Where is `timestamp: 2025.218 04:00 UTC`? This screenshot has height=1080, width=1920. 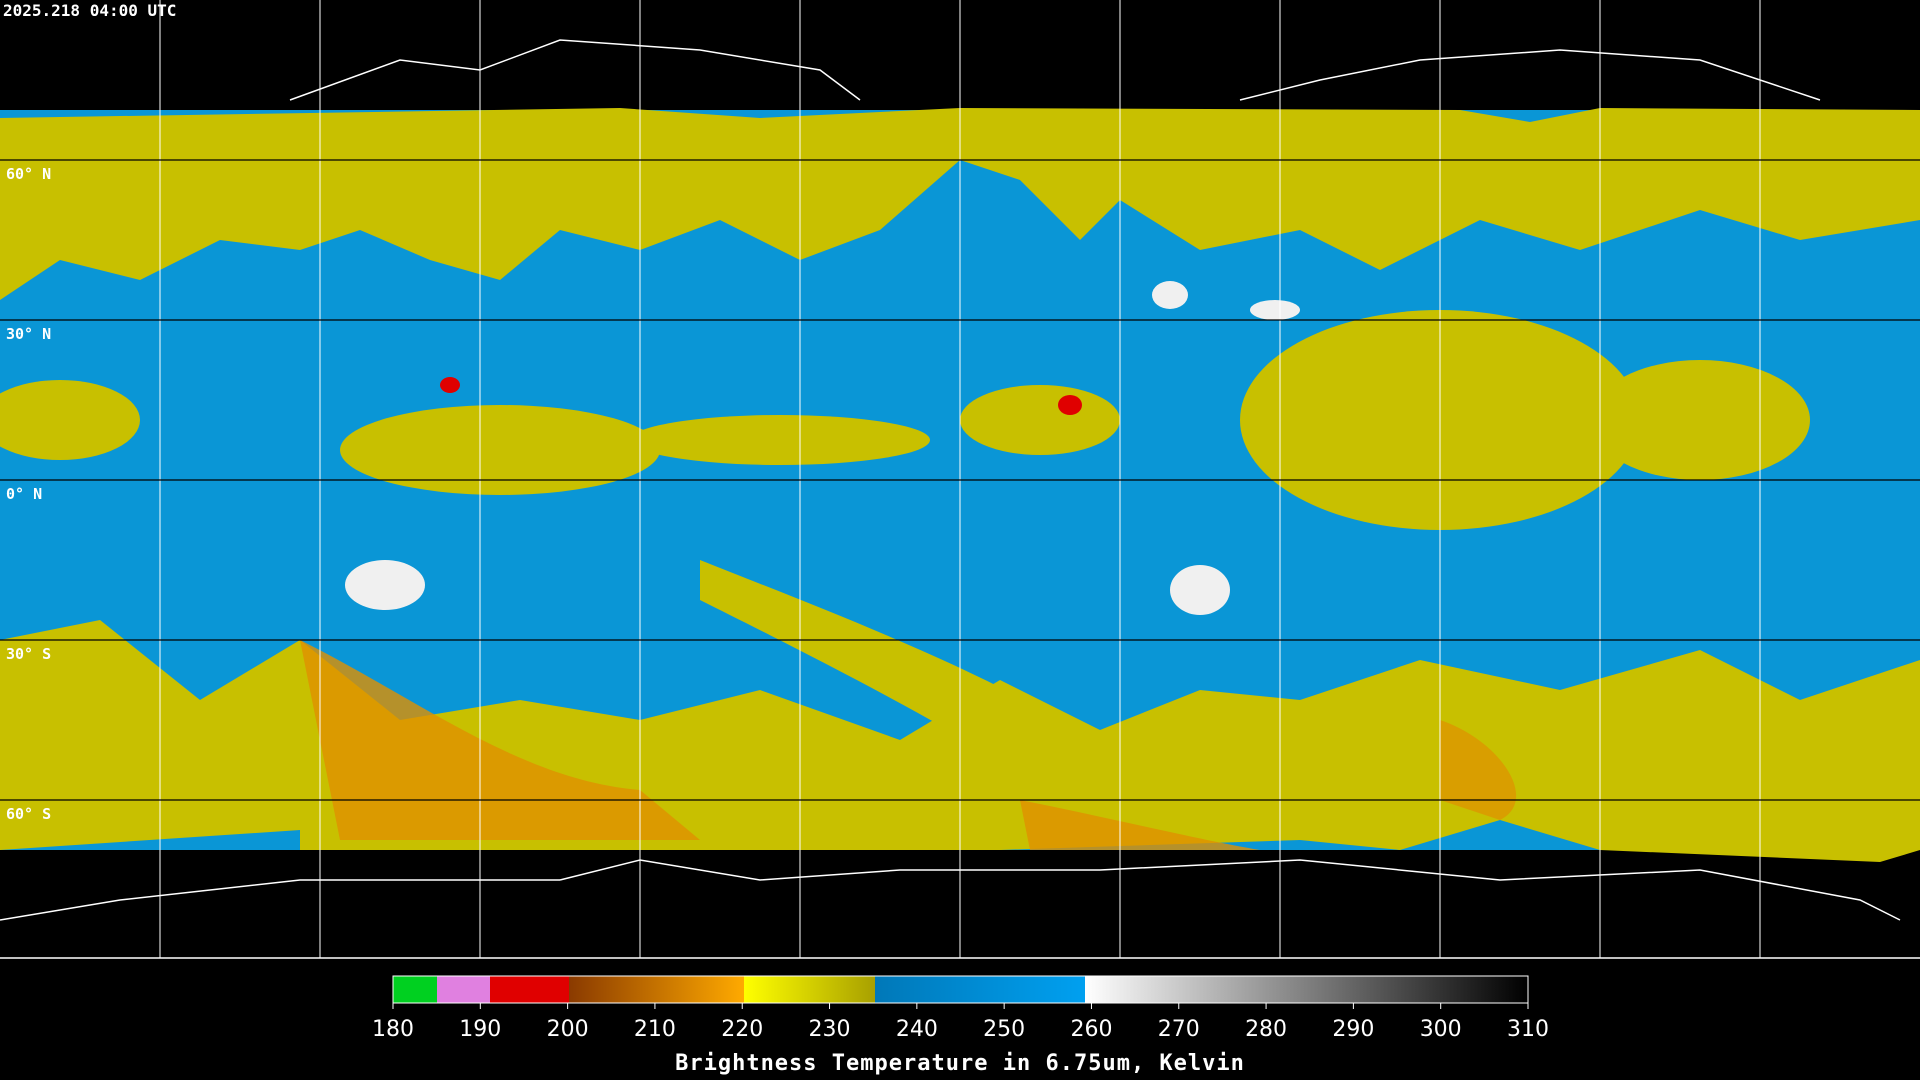
timestamp: 2025.218 04:00 UTC is located at coordinates (89, 10).